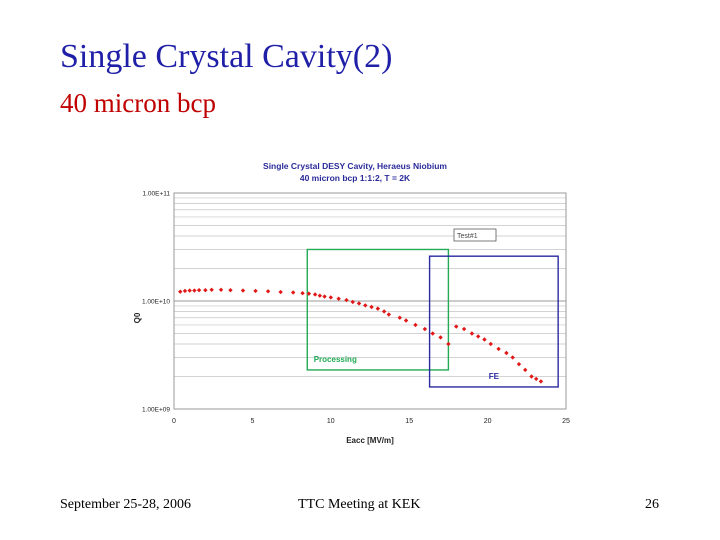  Describe the element at coordinates (126, 504) in the screenshot. I see `footer-date: September 25-28, 2006` at that location.